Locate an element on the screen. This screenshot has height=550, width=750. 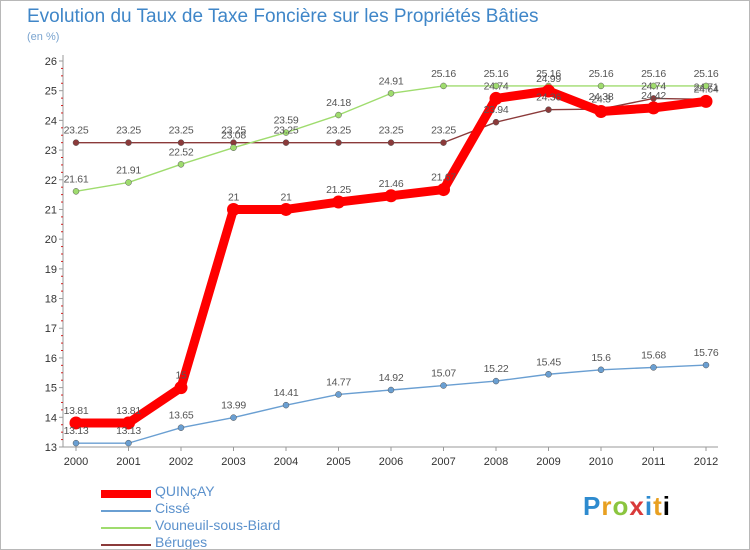
legend-label: Cissé is located at coordinates (173, 508).